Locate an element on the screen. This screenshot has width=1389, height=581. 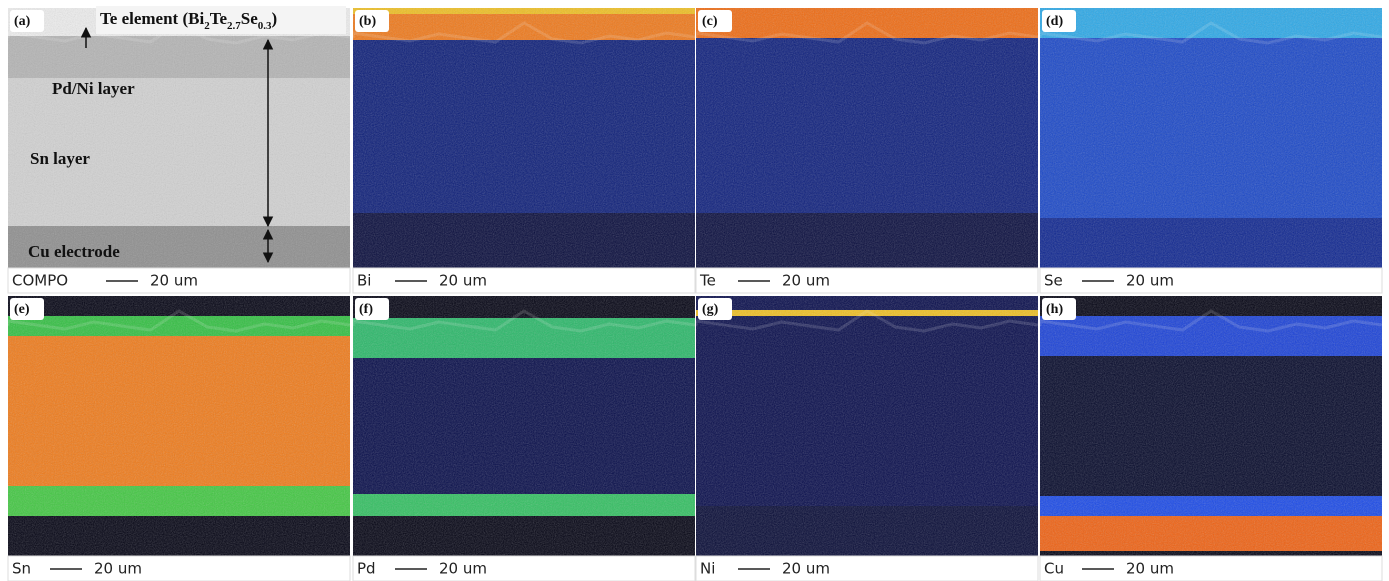
layer-label: Sn layer is located at coordinates (60, 158).